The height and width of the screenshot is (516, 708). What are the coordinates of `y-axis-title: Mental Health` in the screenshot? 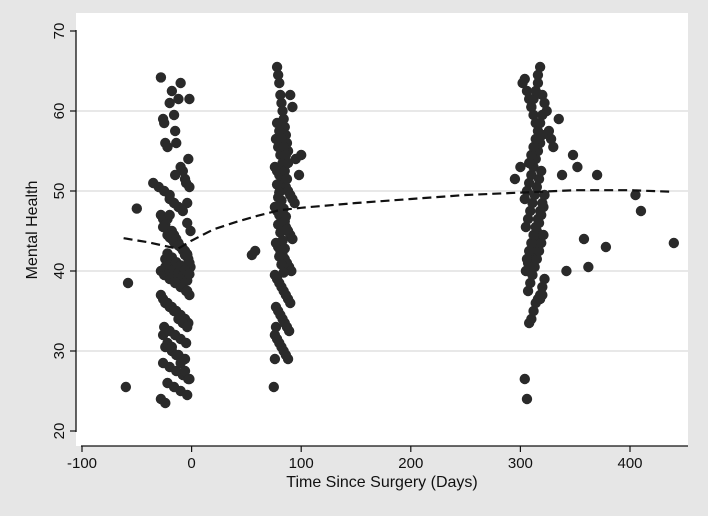 It's located at (32, 230).